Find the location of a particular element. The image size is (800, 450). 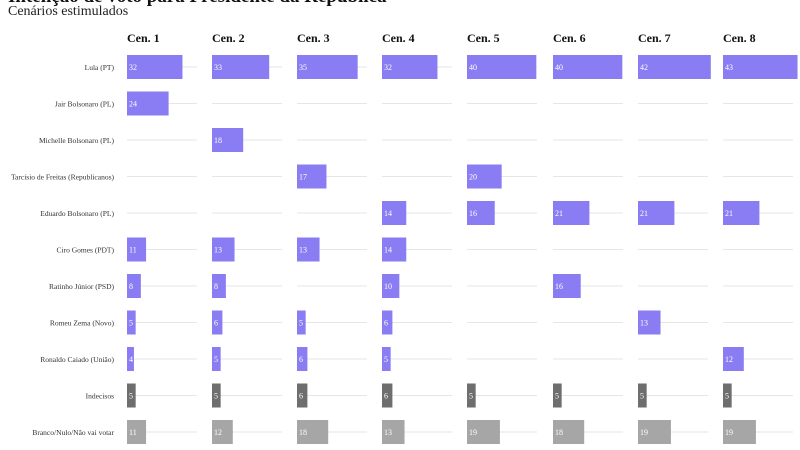

bar-value-label: 32 is located at coordinates (133, 67).